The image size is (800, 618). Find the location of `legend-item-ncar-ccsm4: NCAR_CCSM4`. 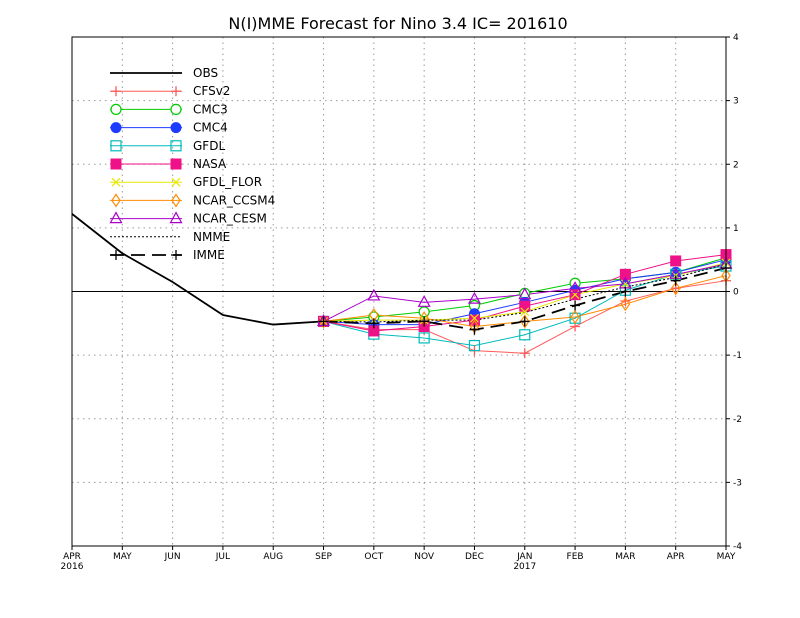

legend-item-ncar-ccsm4: NCAR_CCSM4 is located at coordinates (192, 200).